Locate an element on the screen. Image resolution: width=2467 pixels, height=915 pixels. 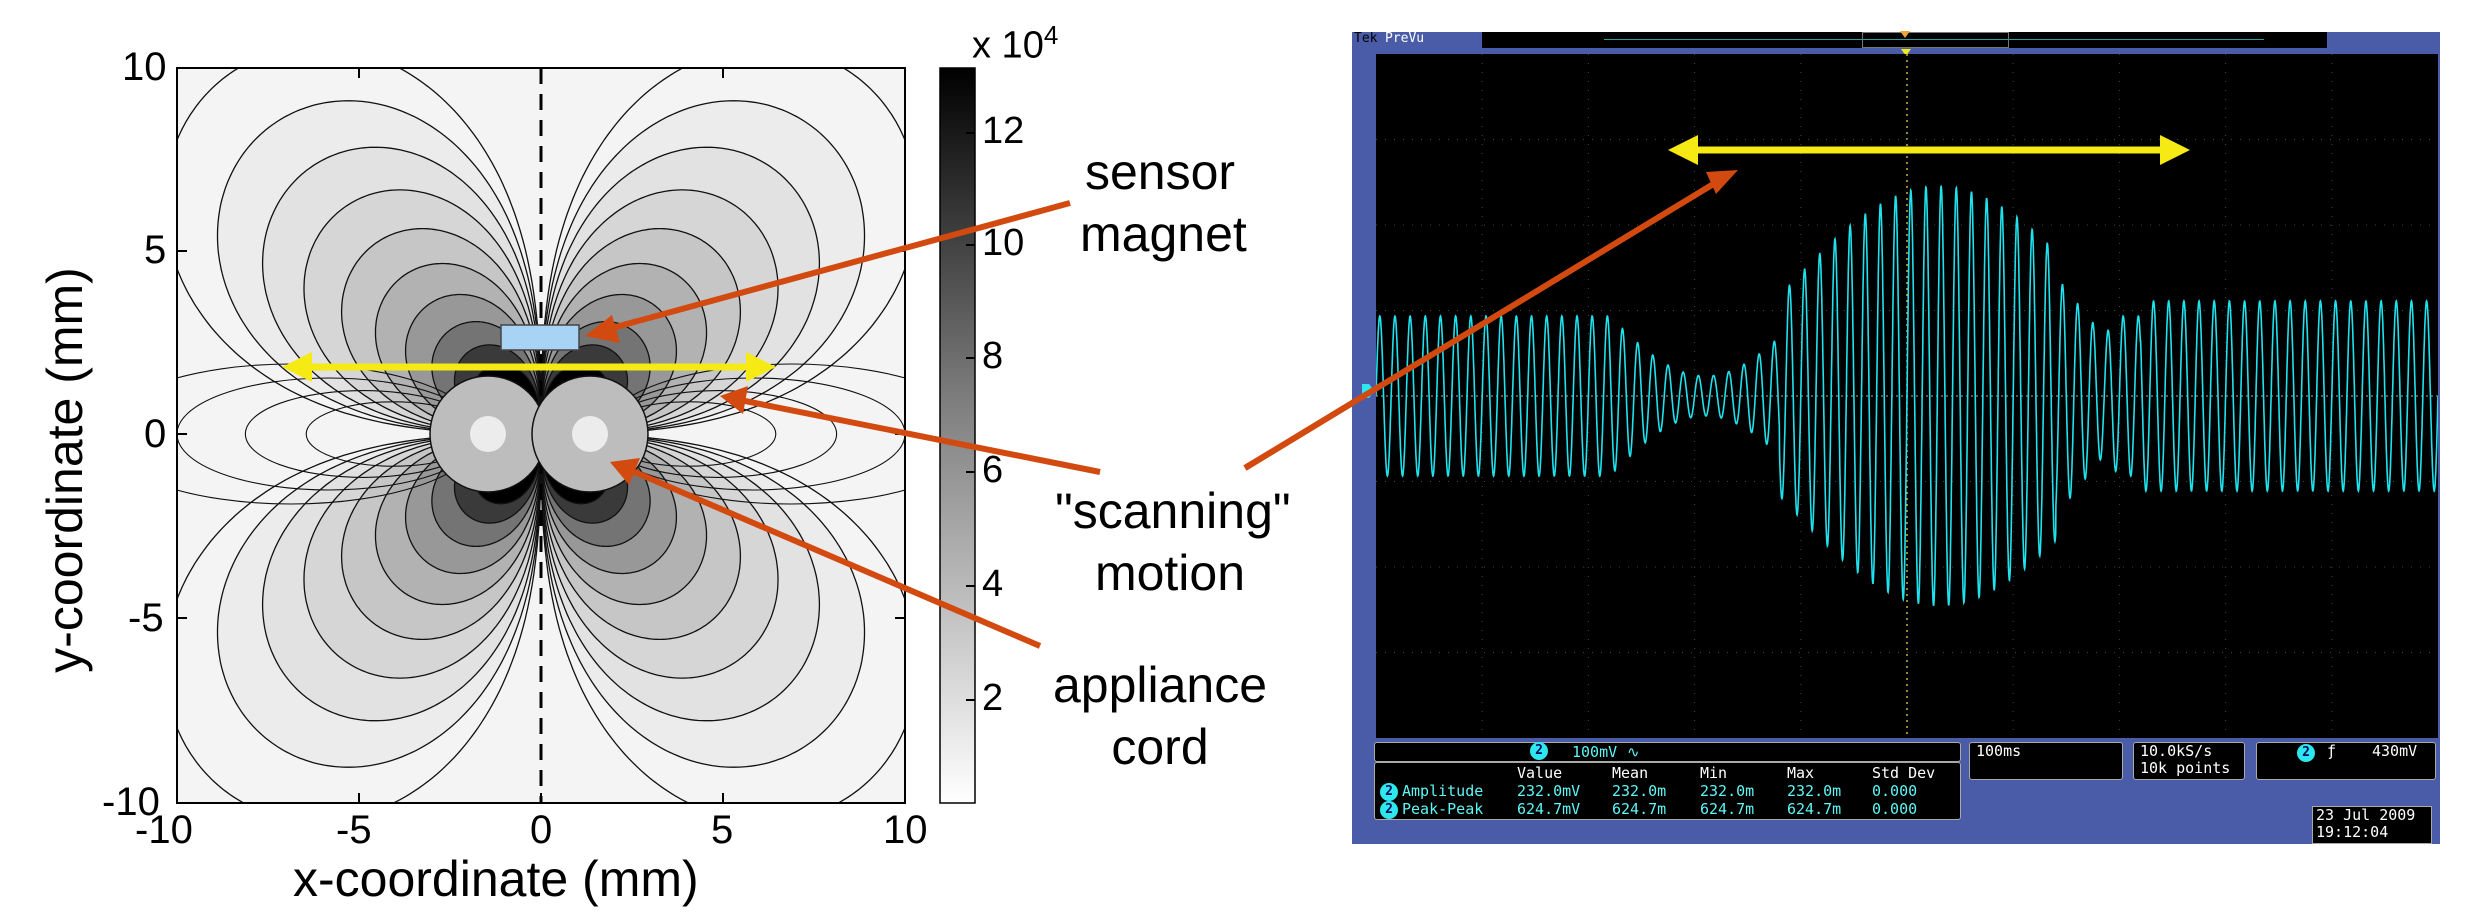
scanning-arrow-plot is located at coordinates (529, 367).